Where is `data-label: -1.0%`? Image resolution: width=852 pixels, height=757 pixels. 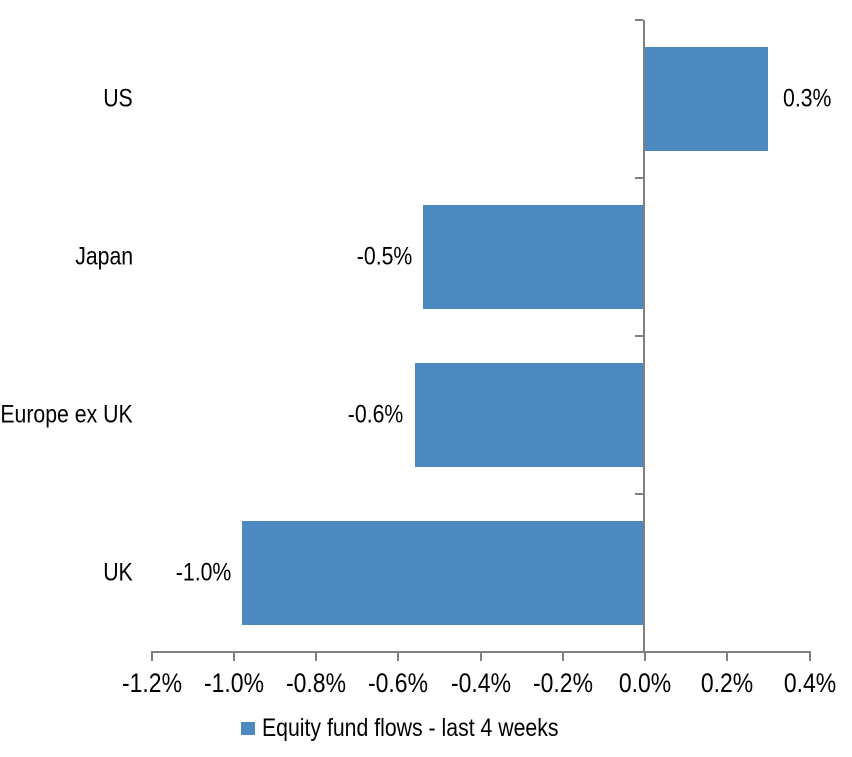 data-label: -1.0% is located at coordinates (203, 572).